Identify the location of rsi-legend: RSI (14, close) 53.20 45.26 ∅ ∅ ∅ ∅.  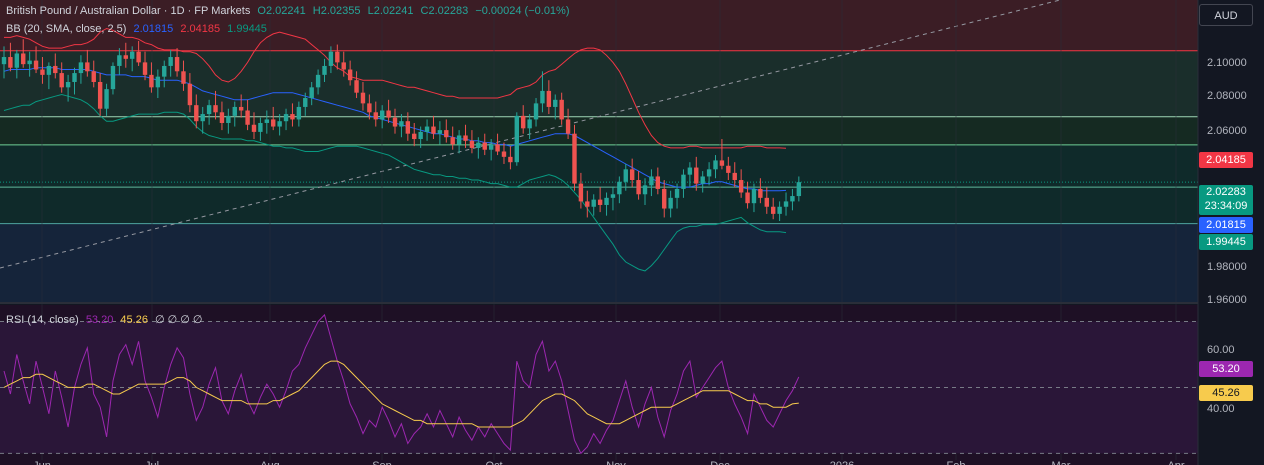
(106, 319).